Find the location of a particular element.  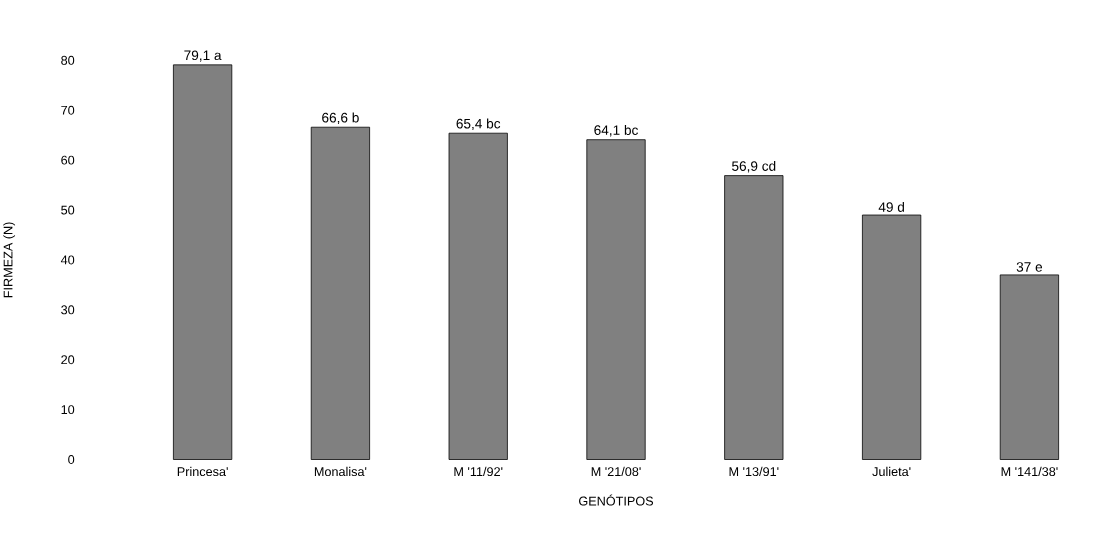

data-label: 66,6 b is located at coordinates (340, 118).